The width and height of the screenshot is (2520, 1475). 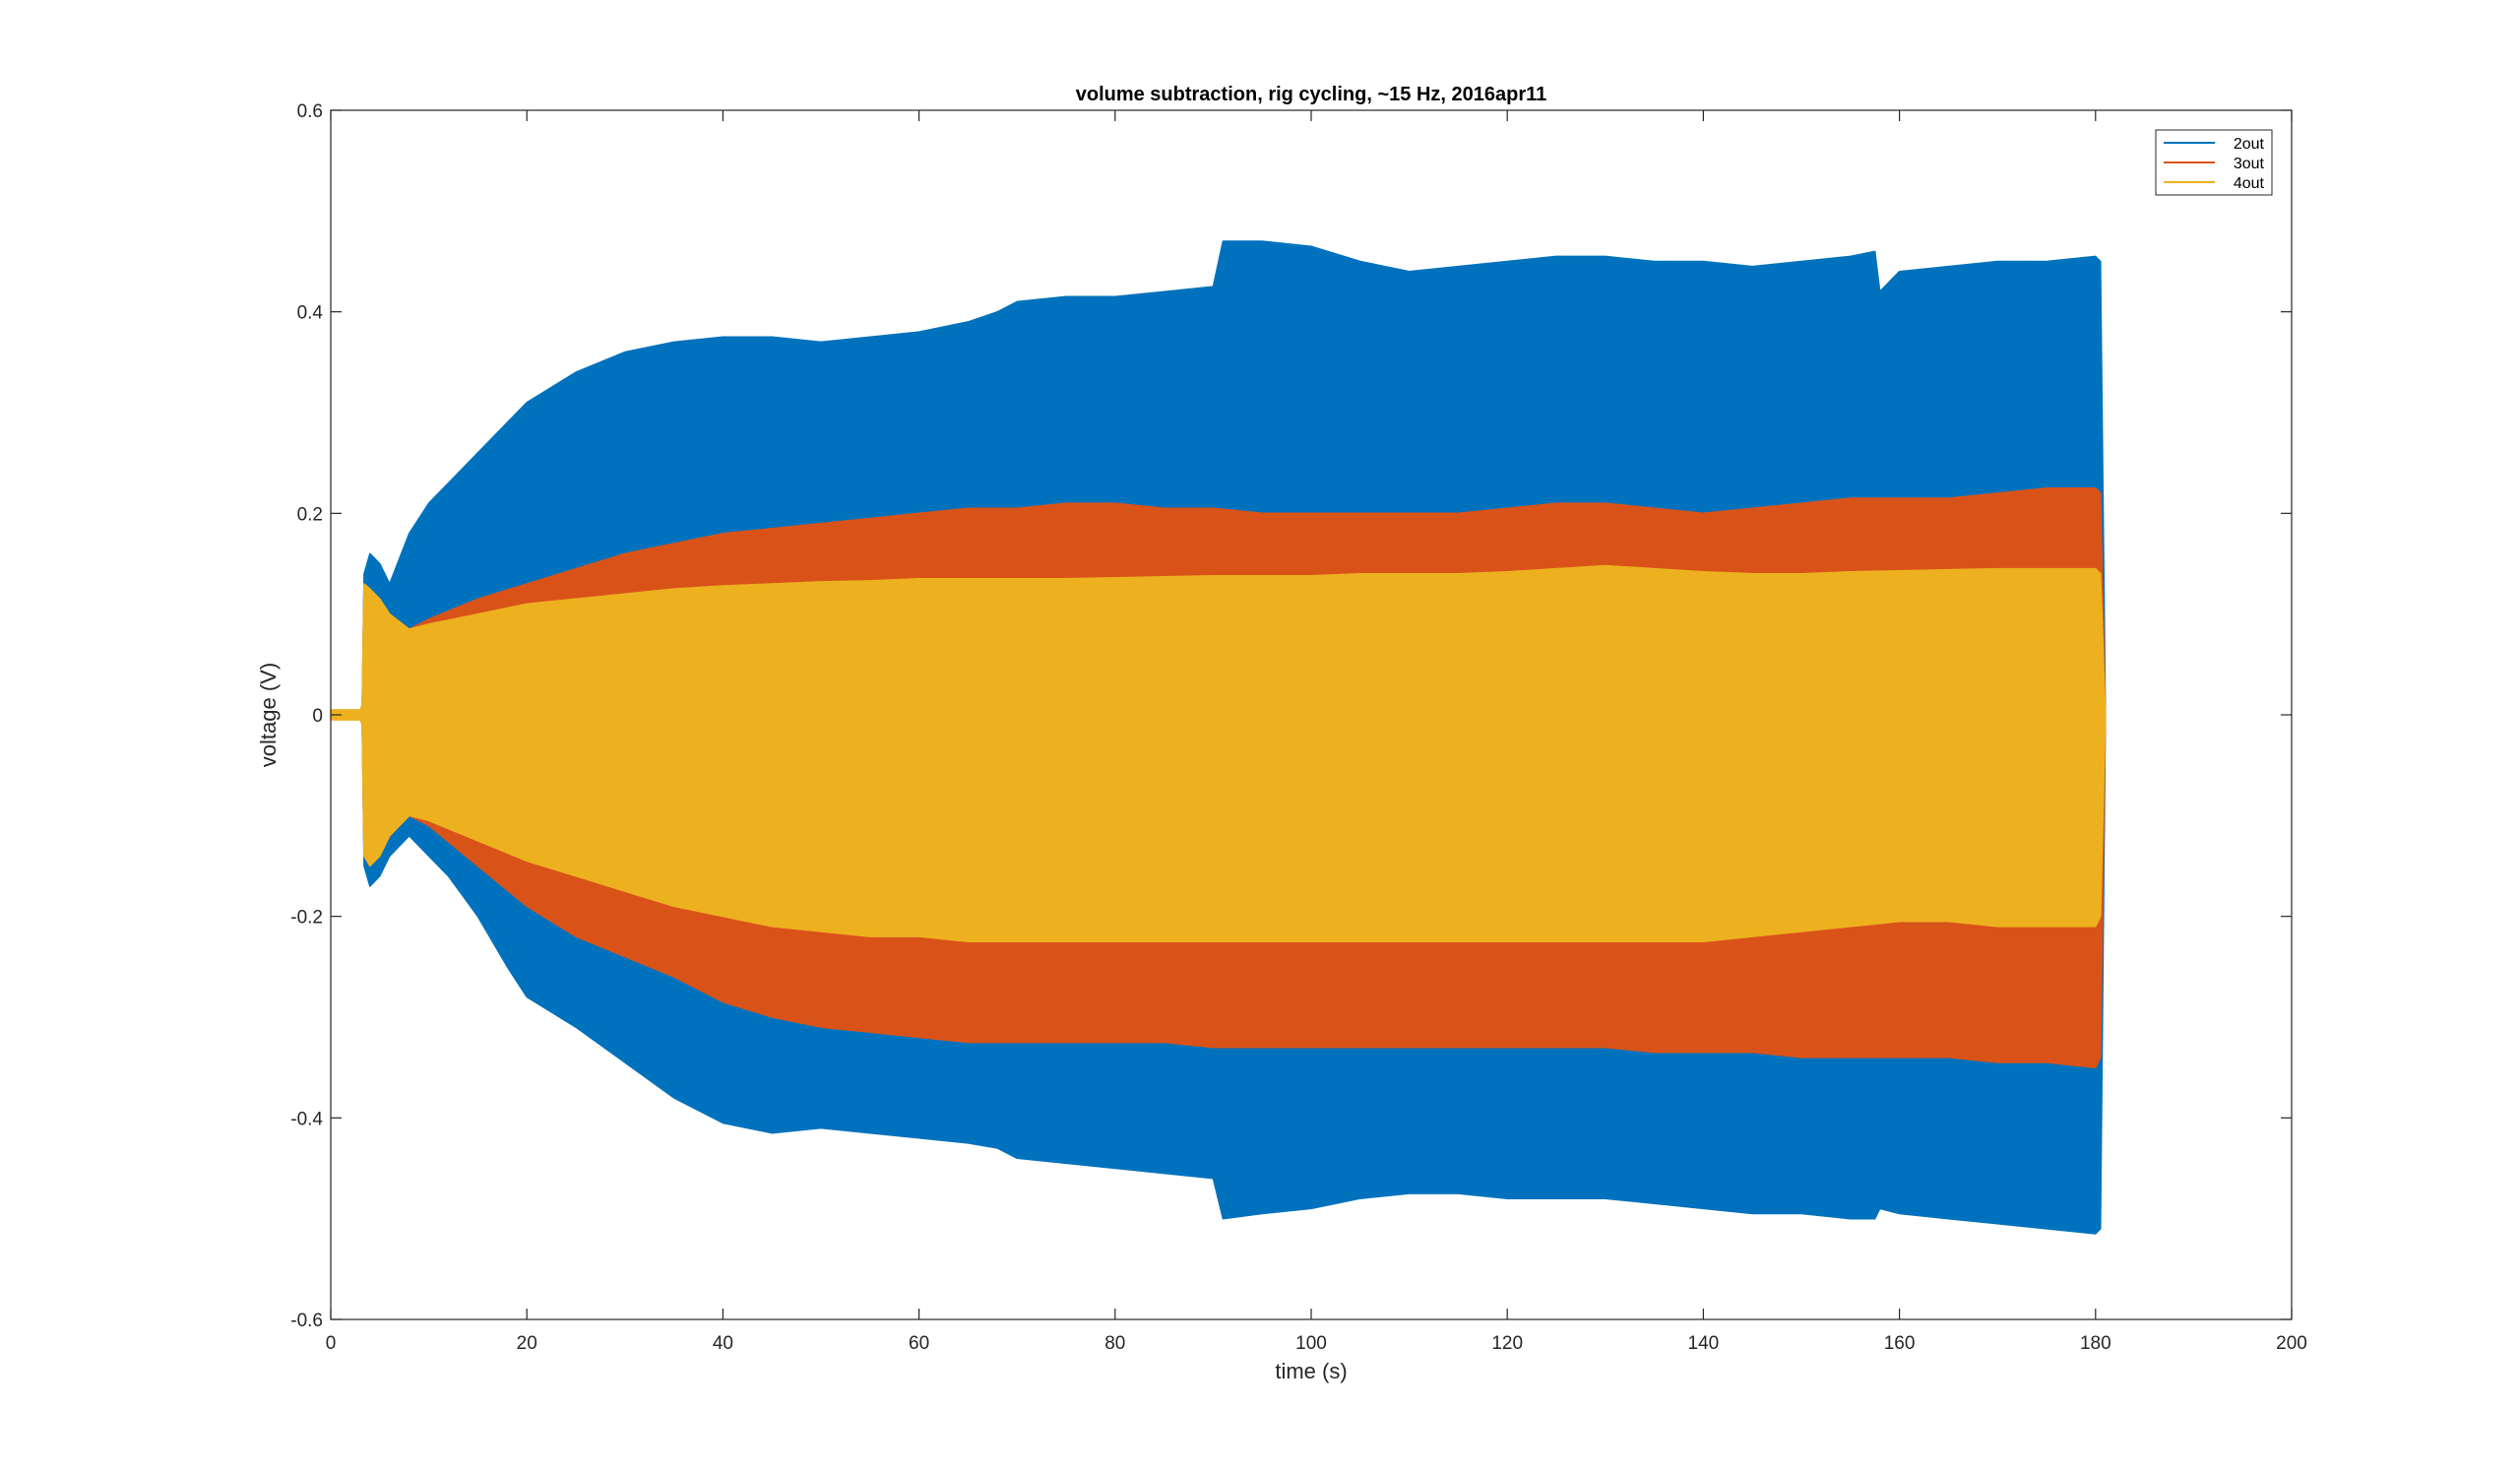 What do you see at coordinates (331, 1344) in the screenshot?
I see `x-tick-label: 0` at bounding box center [331, 1344].